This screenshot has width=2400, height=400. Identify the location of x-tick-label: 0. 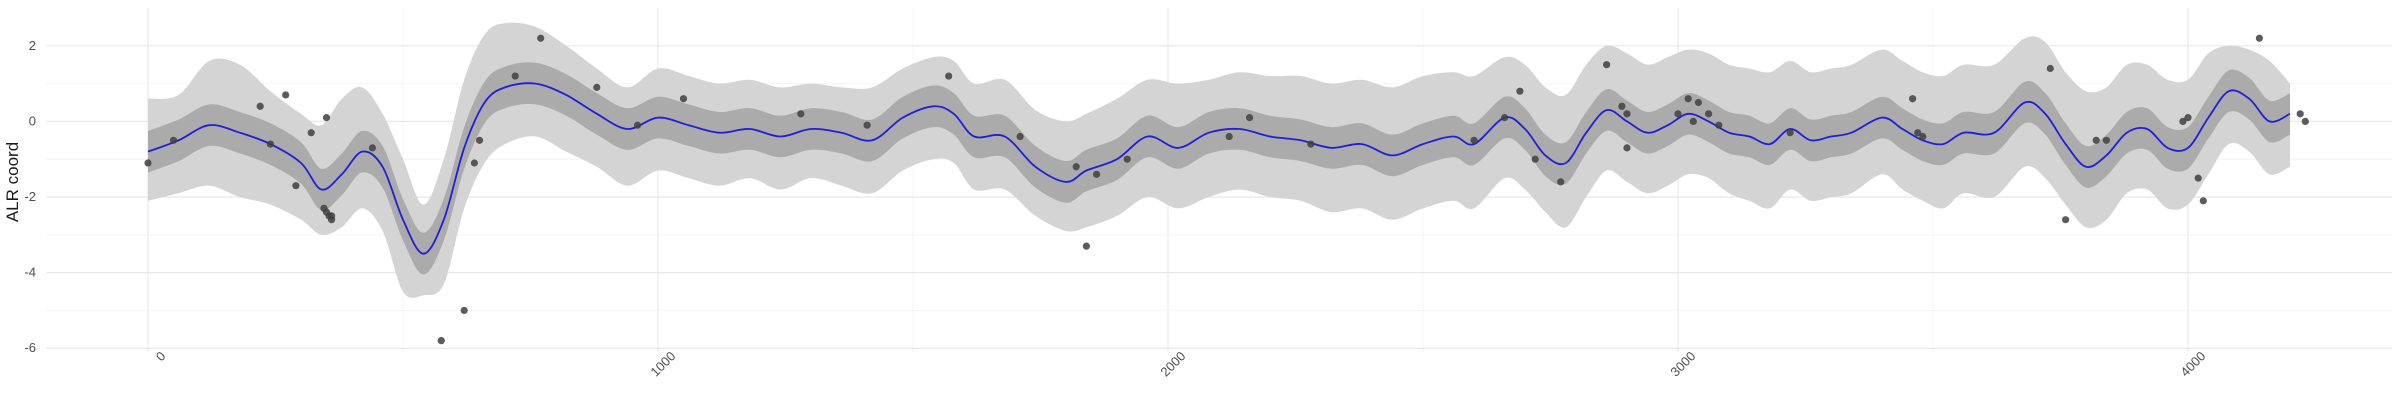
(161, 356).